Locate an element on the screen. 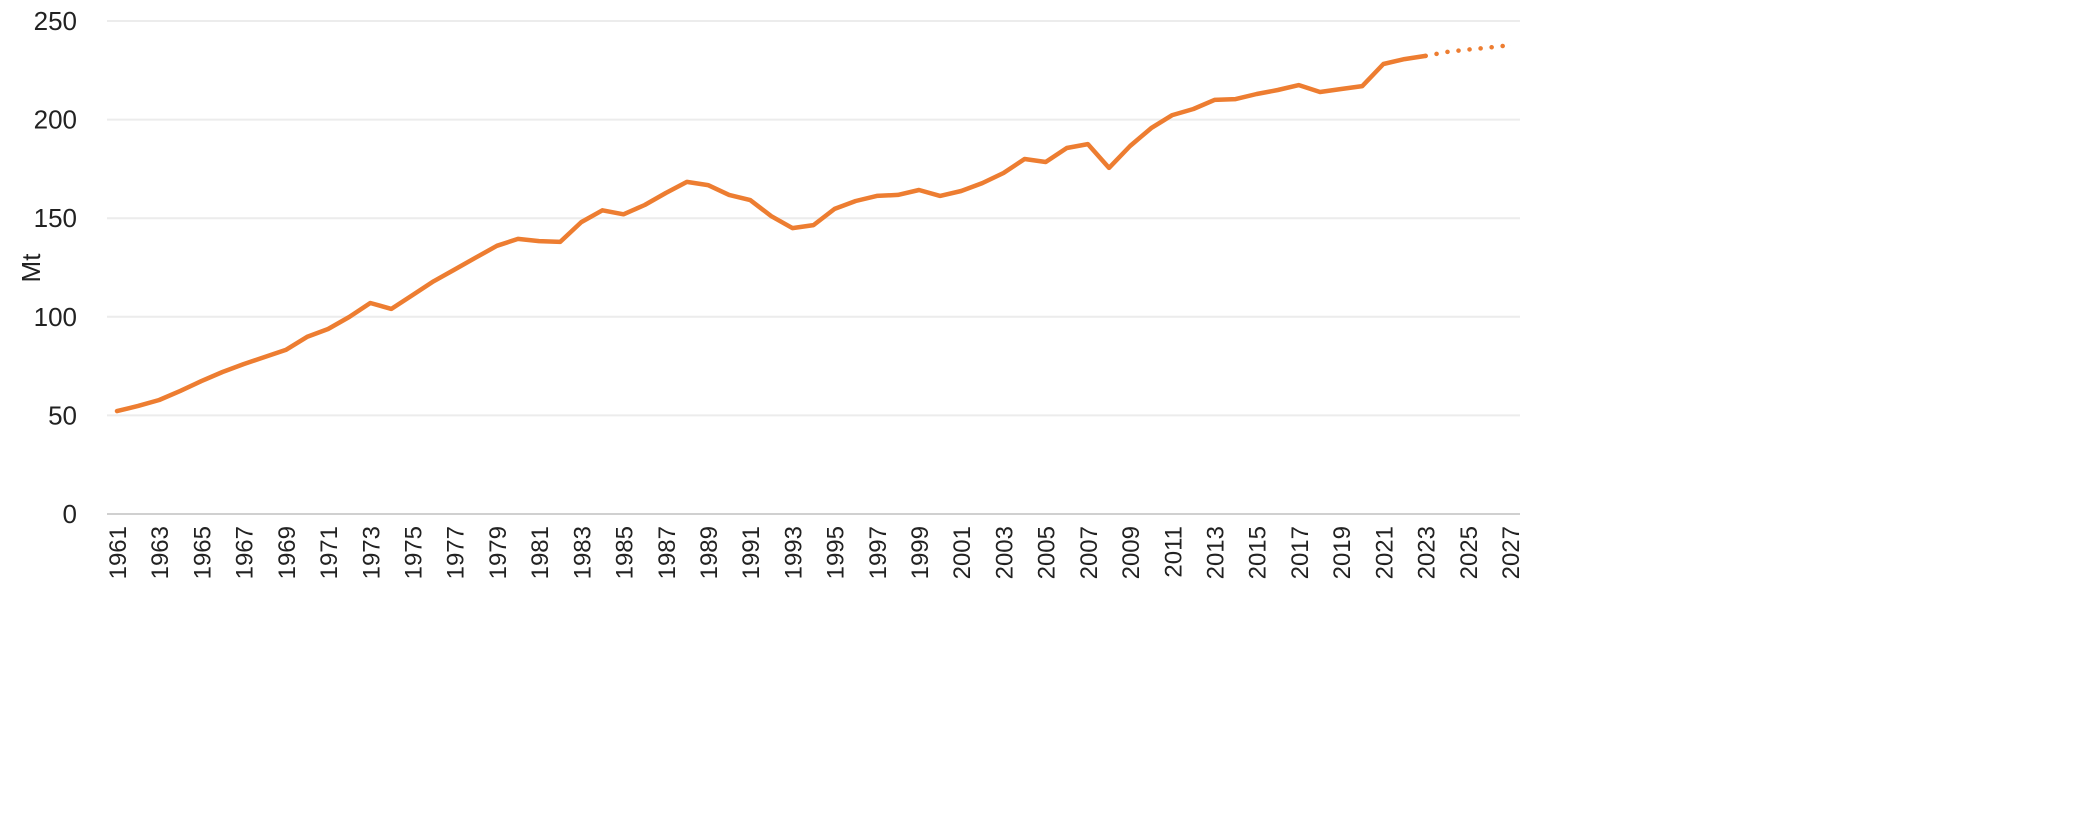  projection-line is located at coordinates (1468, 50).